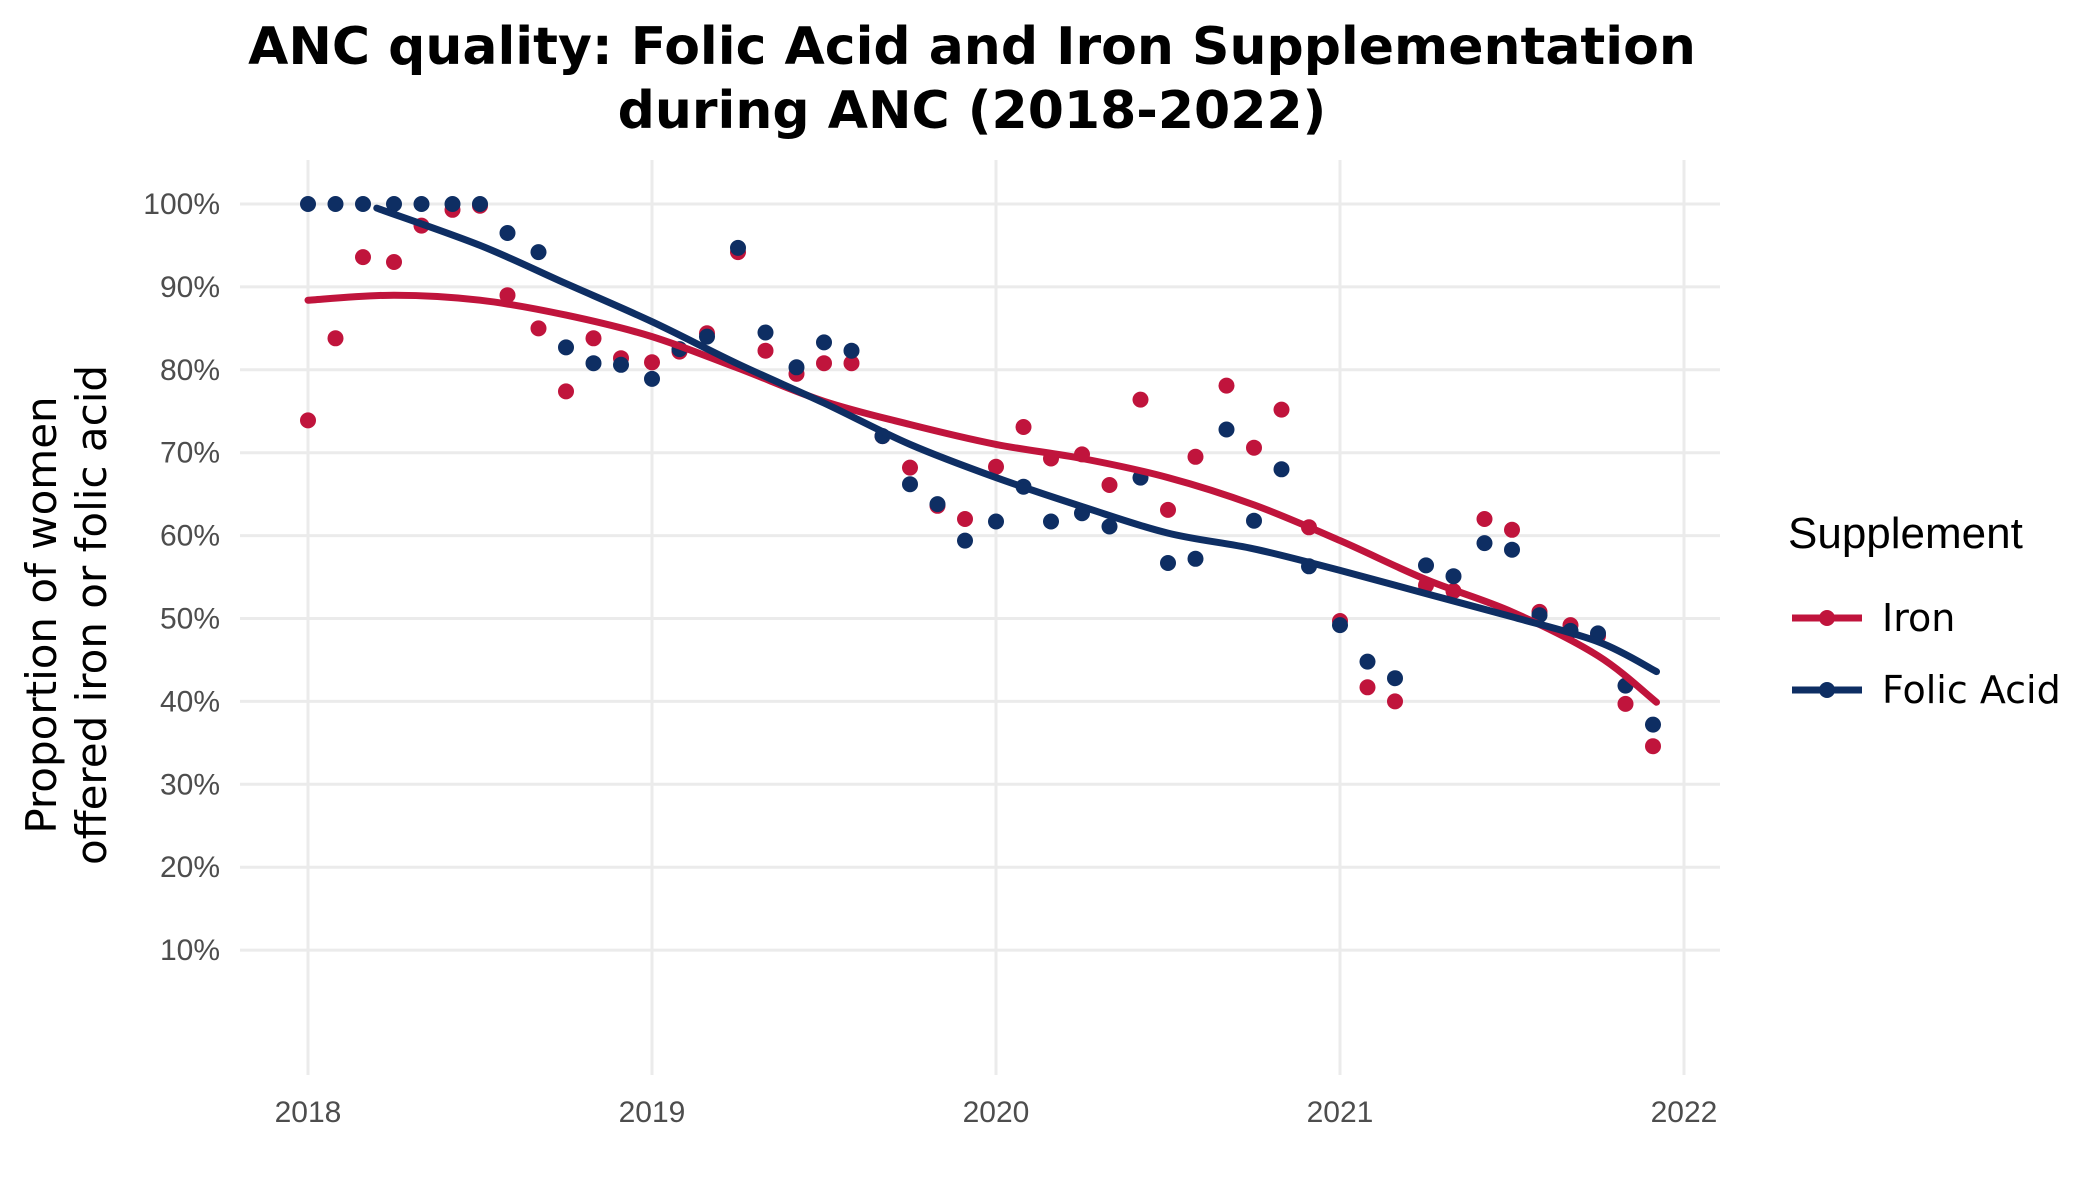 The width and height of the screenshot is (2100, 1200). What do you see at coordinates (1926, 654) in the screenshot?
I see `legend-items: Iron Folic Acid` at bounding box center [1926, 654].